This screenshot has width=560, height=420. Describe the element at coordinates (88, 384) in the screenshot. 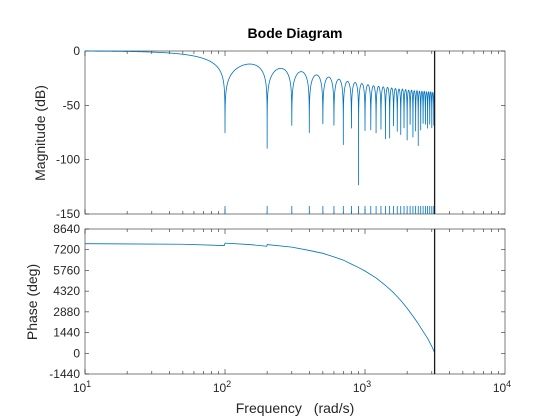

I see `x-tick-exponent: 1` at that location.